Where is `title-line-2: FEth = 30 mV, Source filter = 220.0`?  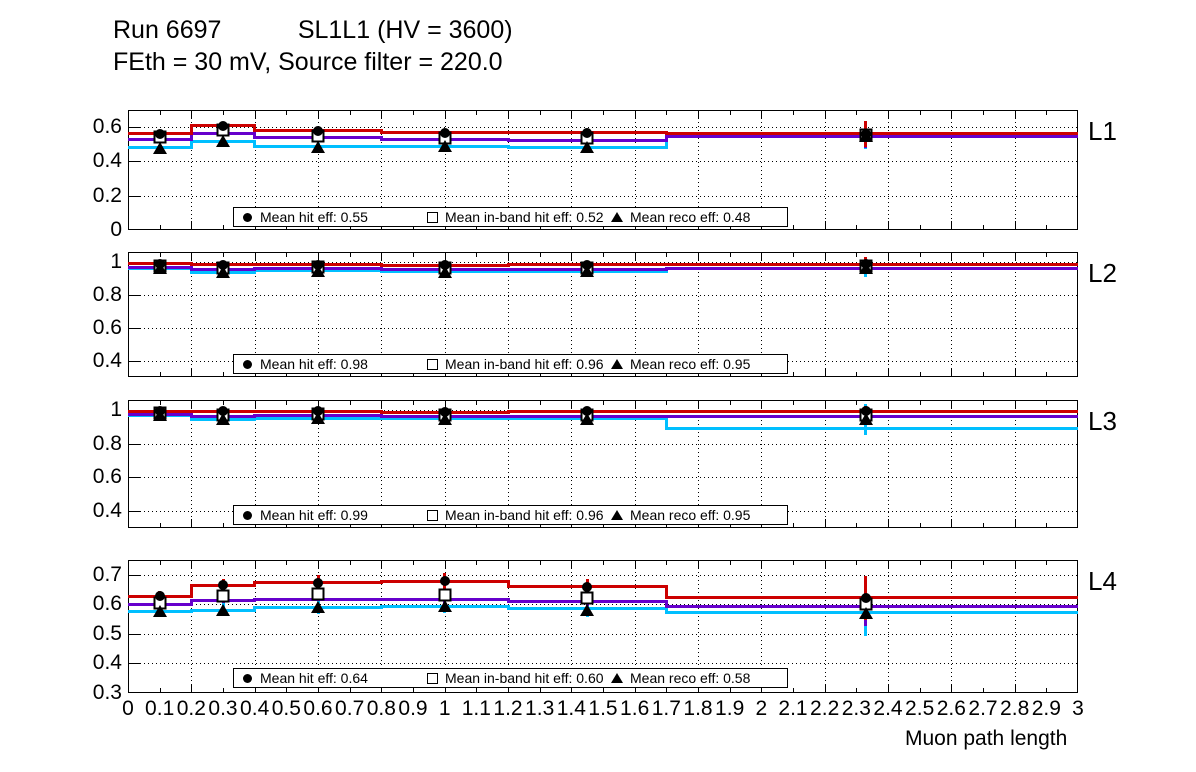 title-line-2: FEth = 30 mV, Source filter = 220.0 is located at coordinates (308, 62).